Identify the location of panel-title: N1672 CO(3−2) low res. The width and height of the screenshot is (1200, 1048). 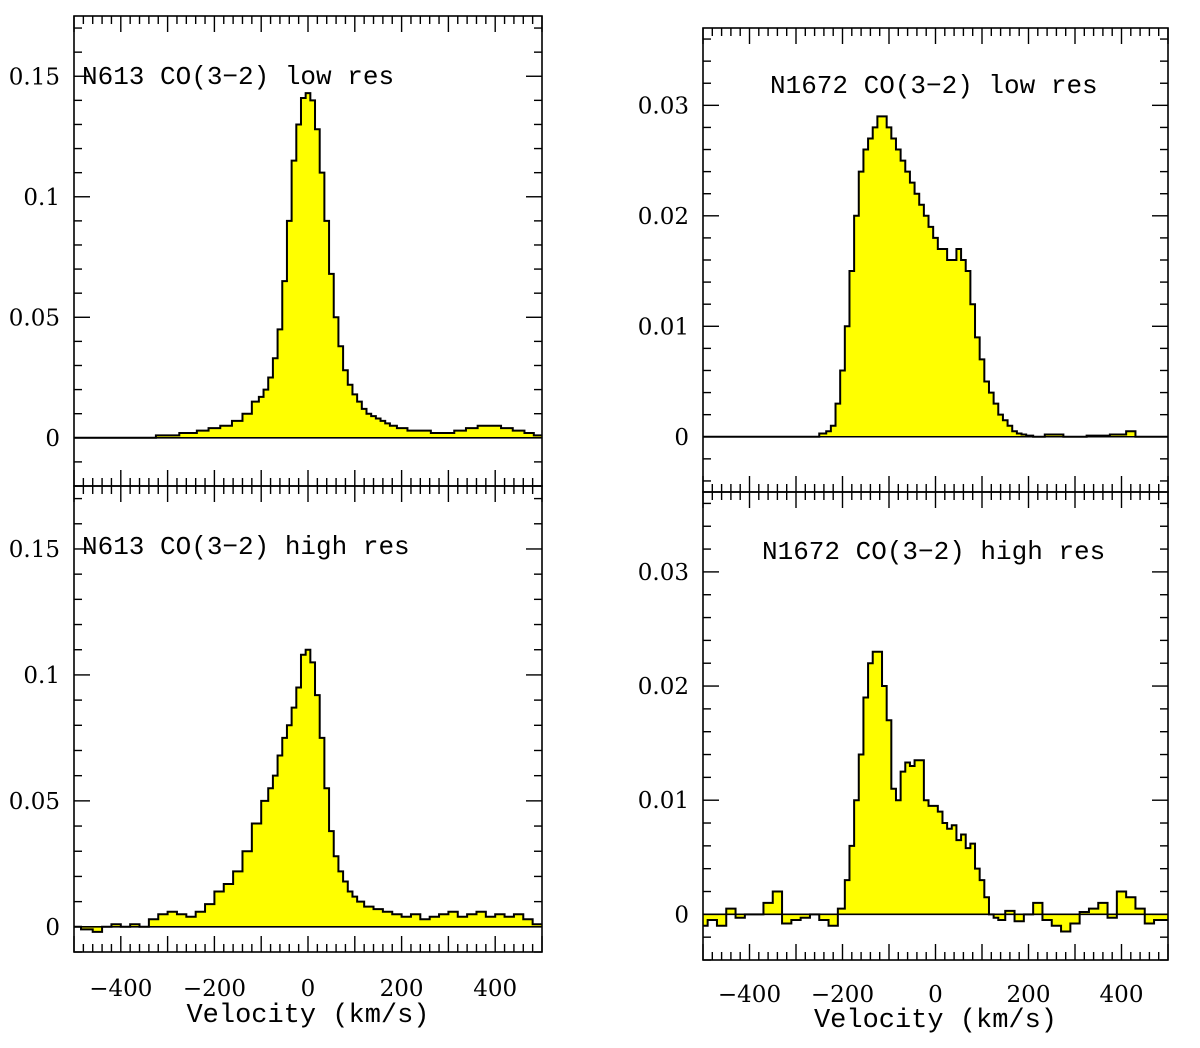
(934, 86).